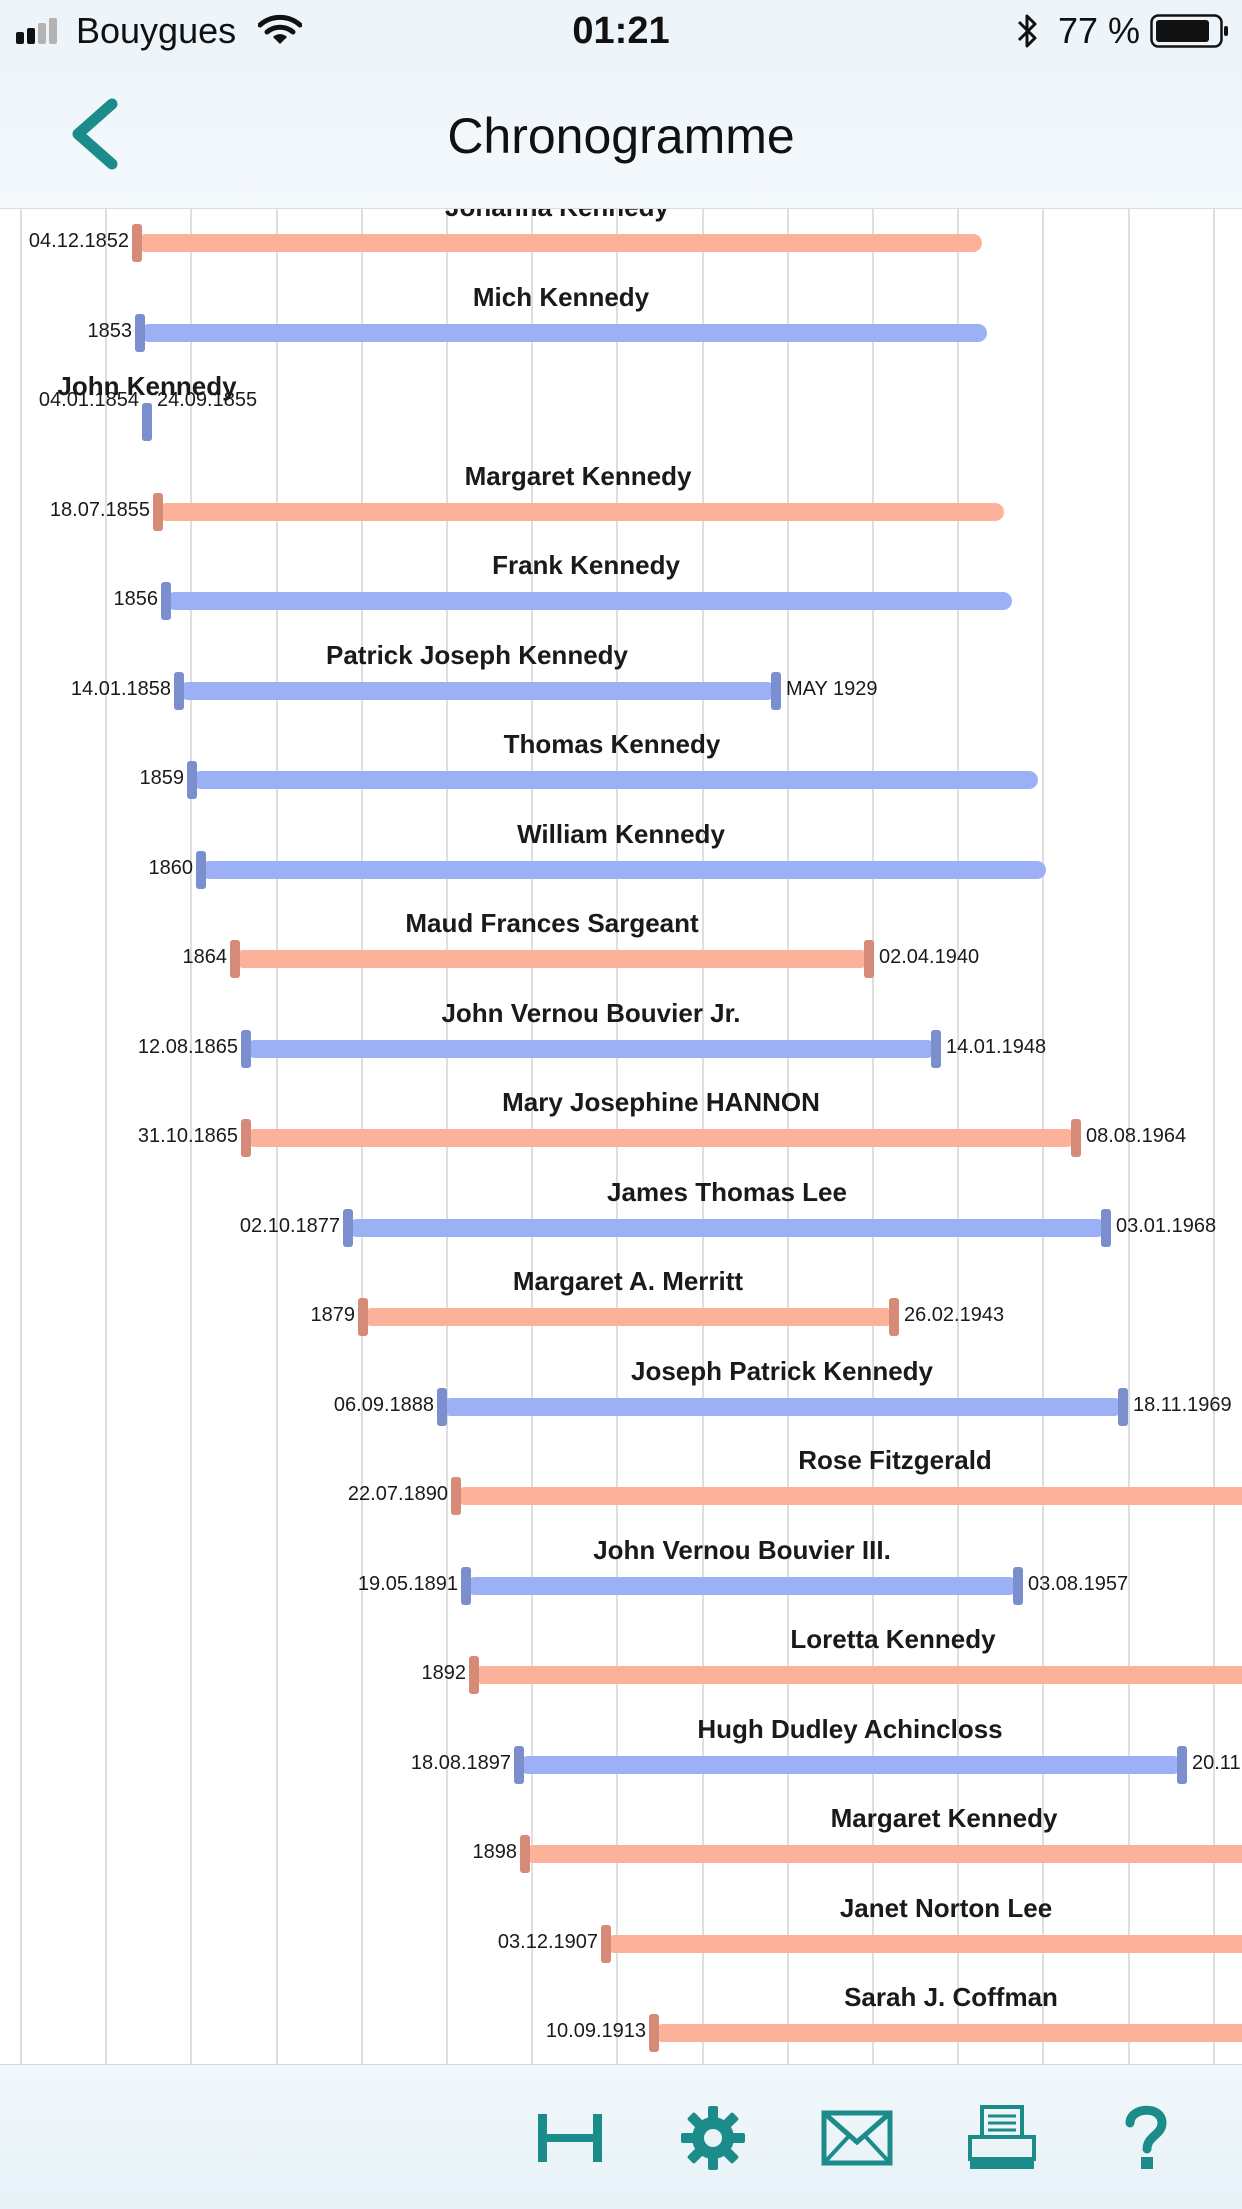  I want to click on death-date: 24.09.1855, so click(207, 400).